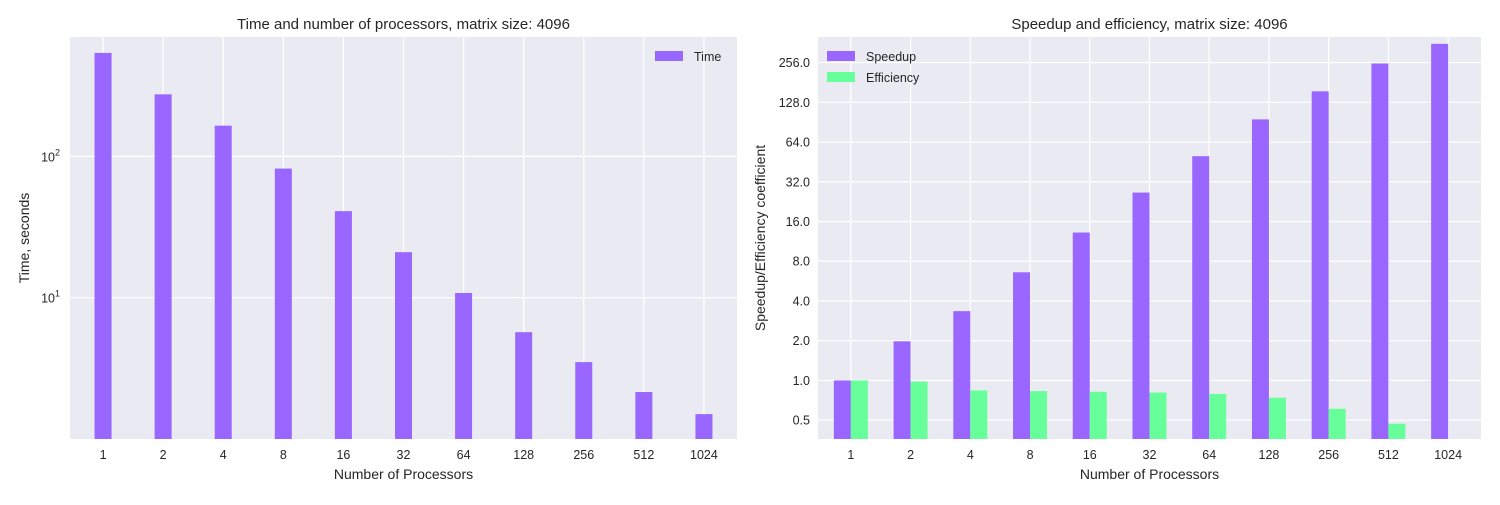 Image resolution: width=1500 pixels, height=505 pixels. Describe the element at coordinates (760, 238) in the screenshot. I see `y-axis-label: Speedup/Efficiency coefficient` at that location.